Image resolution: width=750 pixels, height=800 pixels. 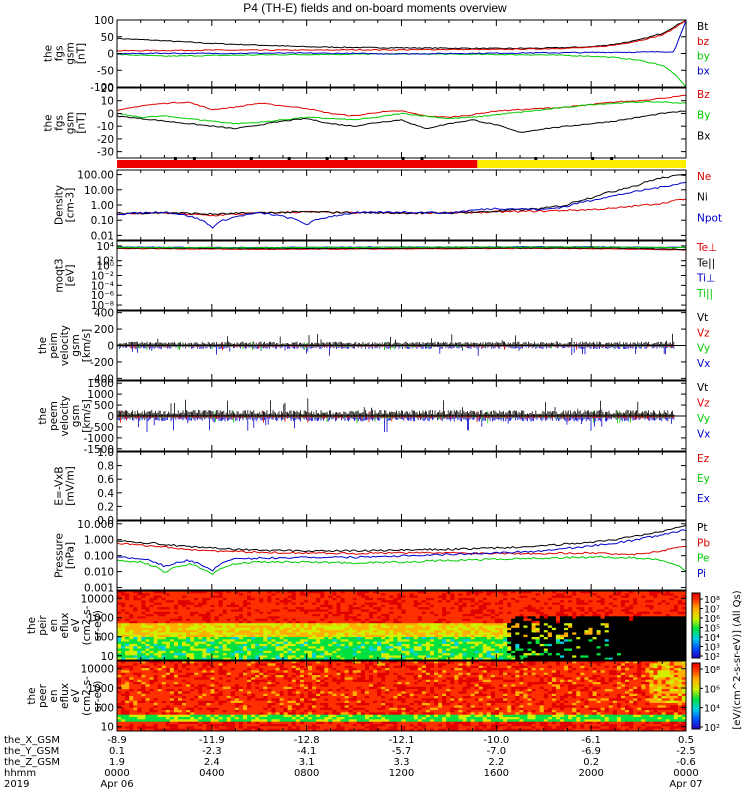 I want to click on peem_velocity-ytick-label: 0, so click(x=110, y=417).